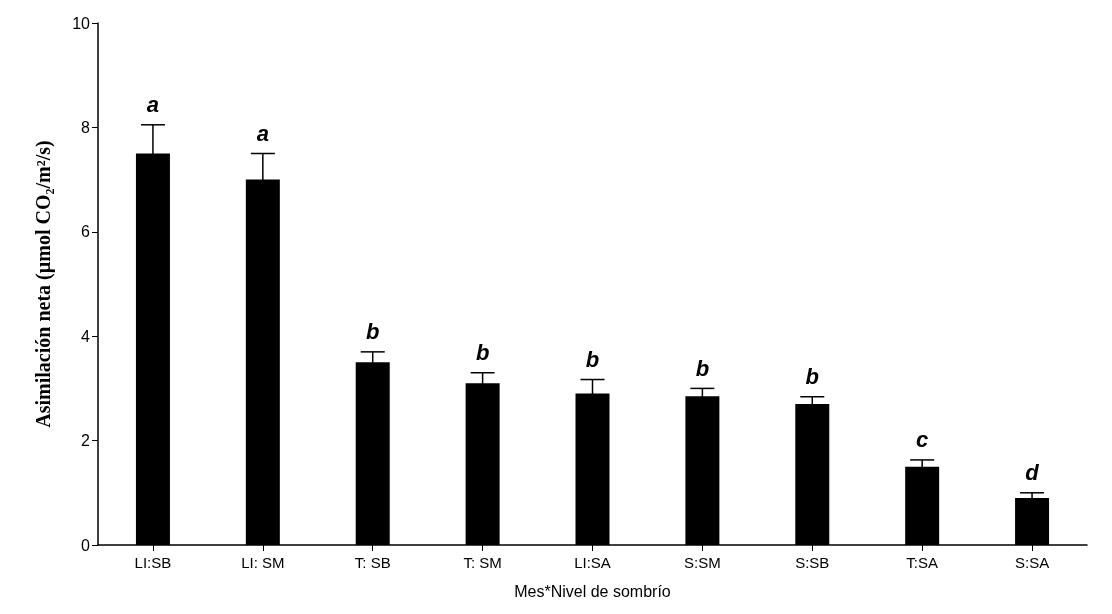 The image size is (1112, 614). What do you see at coordinates (592, 591) in the screenshot?
I see `x-axis-title: Mes*Nivel de sombrío` at bounding box center [592, 591].